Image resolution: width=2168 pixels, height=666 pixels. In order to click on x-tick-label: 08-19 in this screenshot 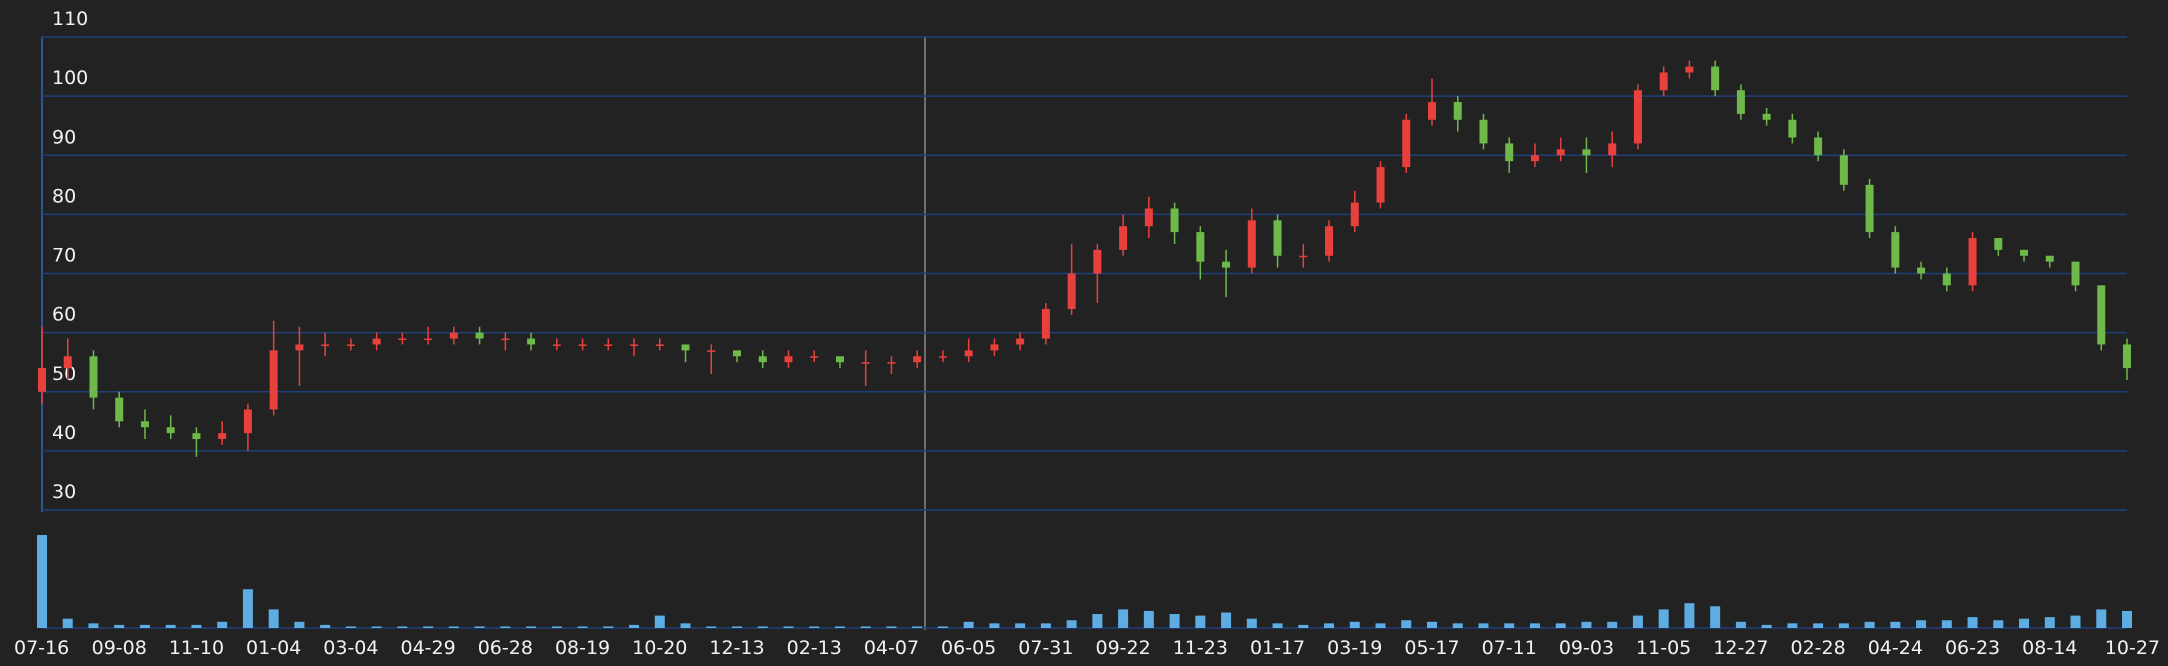, I will do `click(582, 648)`.